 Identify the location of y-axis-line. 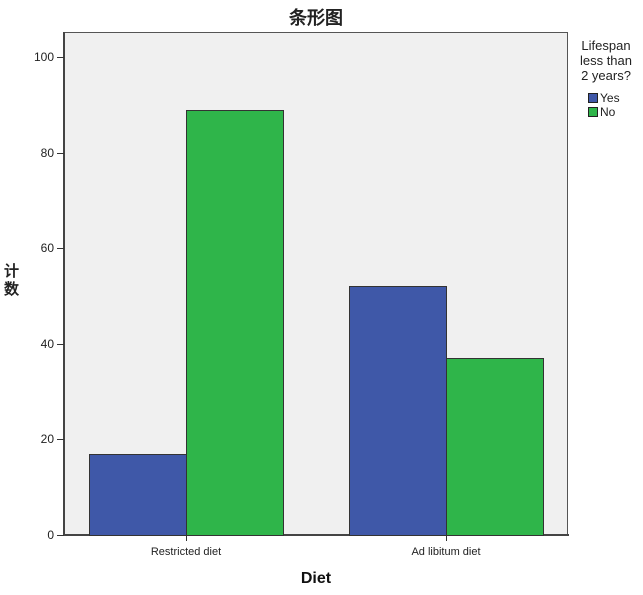
(64, 284).